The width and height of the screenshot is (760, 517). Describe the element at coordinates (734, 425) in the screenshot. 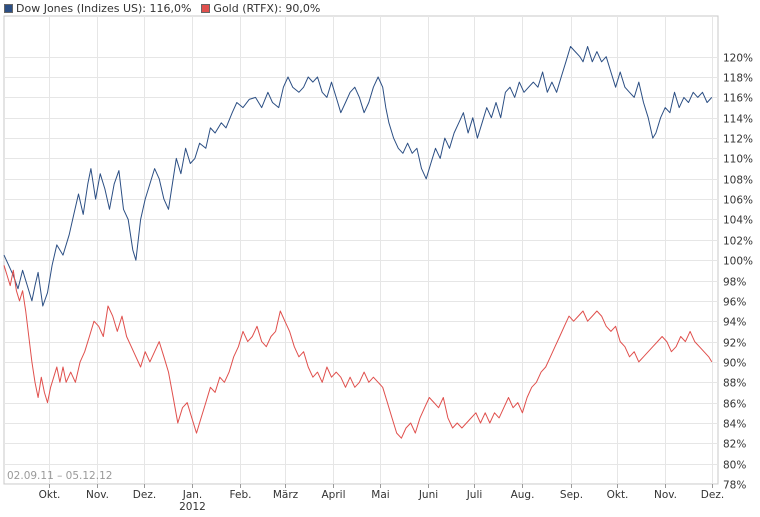

I see `y-tick-label: 84%` at that location.